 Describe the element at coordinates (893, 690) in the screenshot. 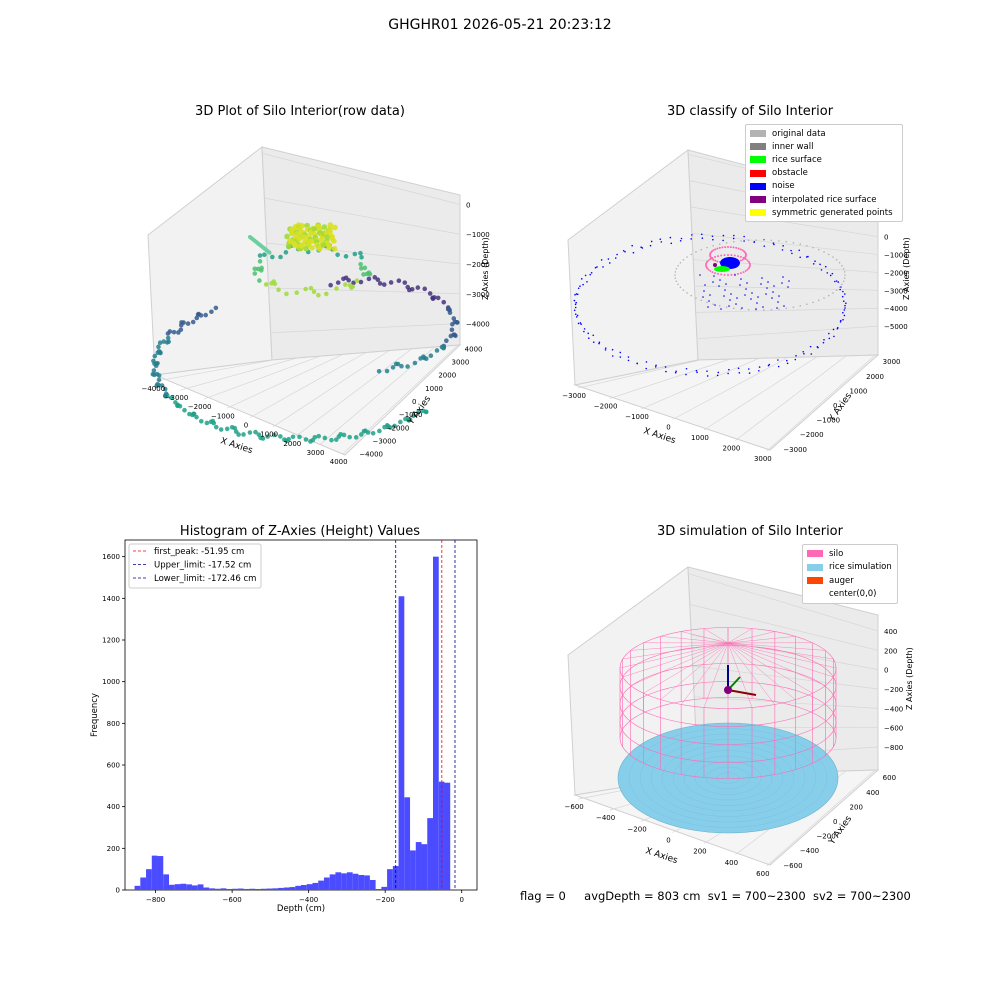

I see `sim-ztick-label: −200` at that location.